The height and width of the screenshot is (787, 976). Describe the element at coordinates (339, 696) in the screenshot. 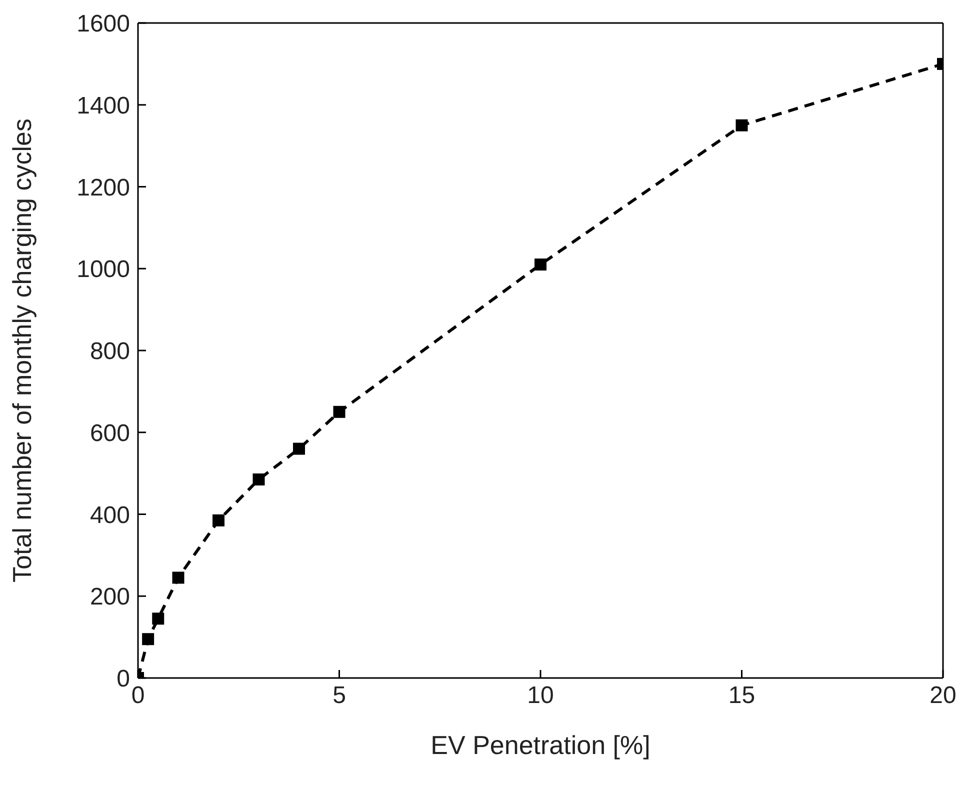

I see `x-tick-label: 5` at that location.